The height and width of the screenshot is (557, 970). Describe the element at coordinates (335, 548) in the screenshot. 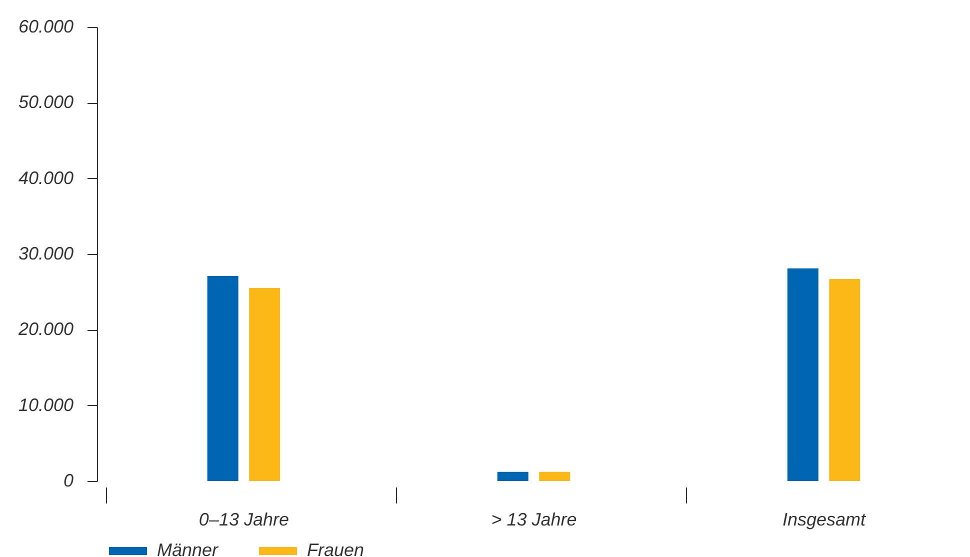

I see `legend-label: Frauen` at that location.